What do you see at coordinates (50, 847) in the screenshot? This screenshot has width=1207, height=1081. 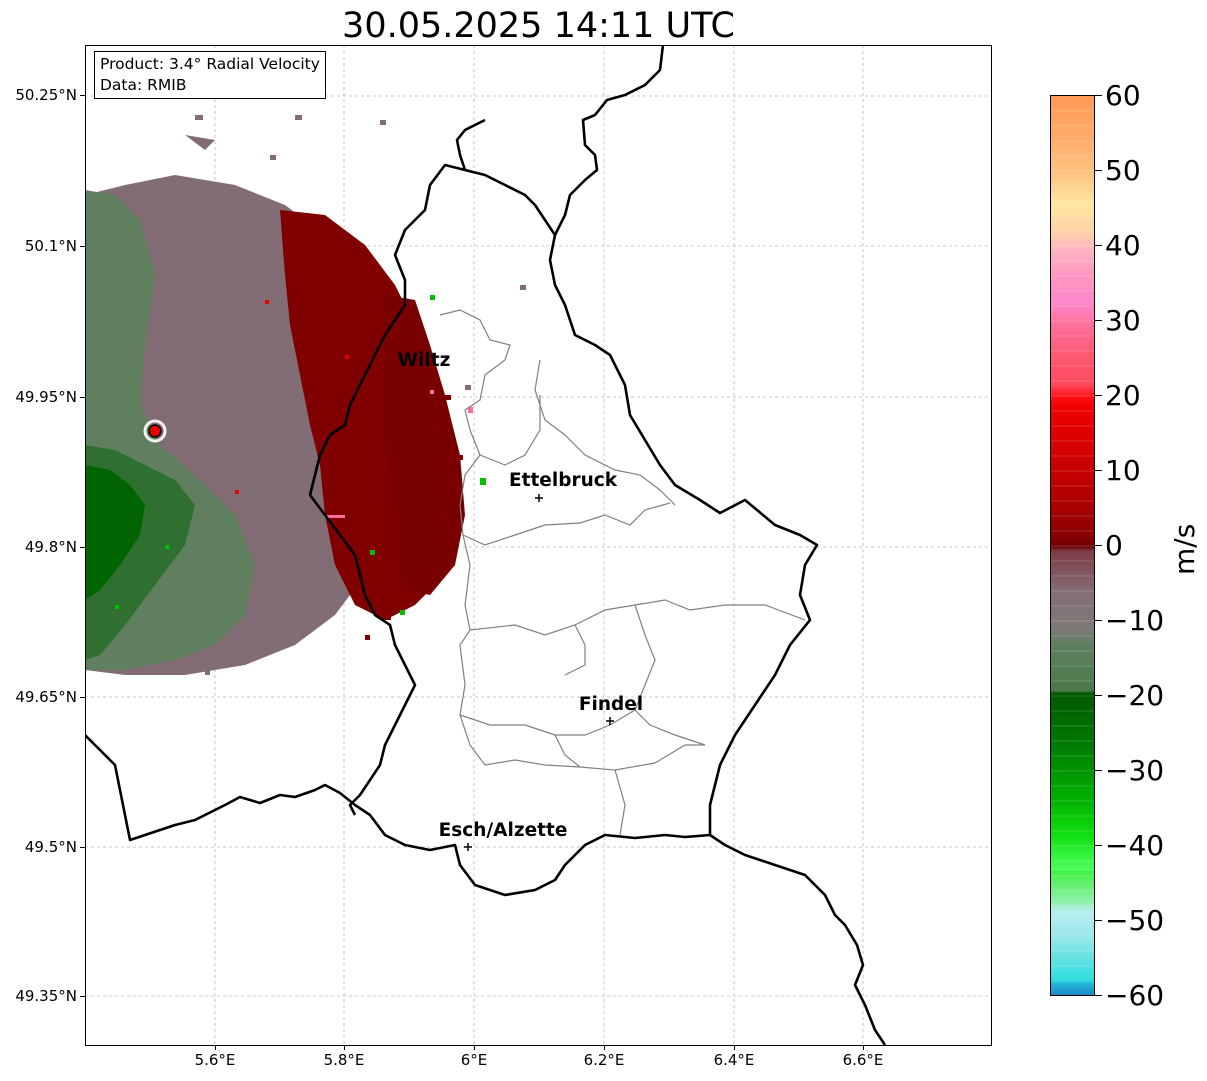 I see `y-axis-label: 49.5°N` at bounding box center [50, 847].